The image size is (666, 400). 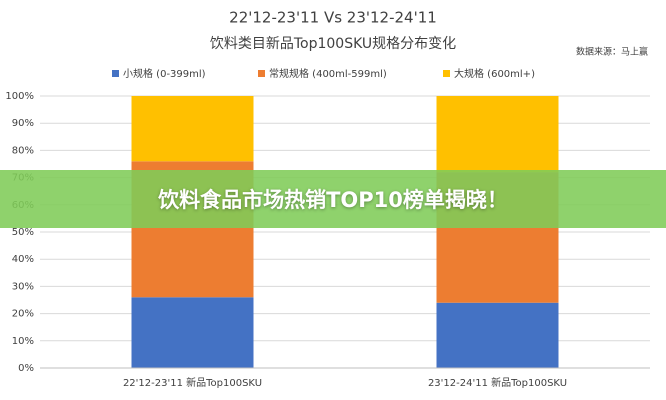 I want to click on chart-title: 22'12-23'11 Vs 23'12-24'11, so click(x=333, y=18).